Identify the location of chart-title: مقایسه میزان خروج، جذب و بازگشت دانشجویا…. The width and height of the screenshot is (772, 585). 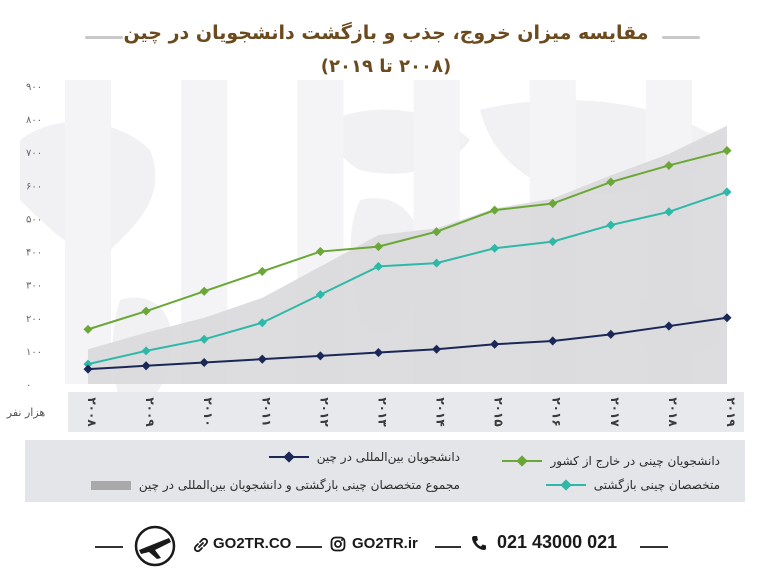
(386, 33).